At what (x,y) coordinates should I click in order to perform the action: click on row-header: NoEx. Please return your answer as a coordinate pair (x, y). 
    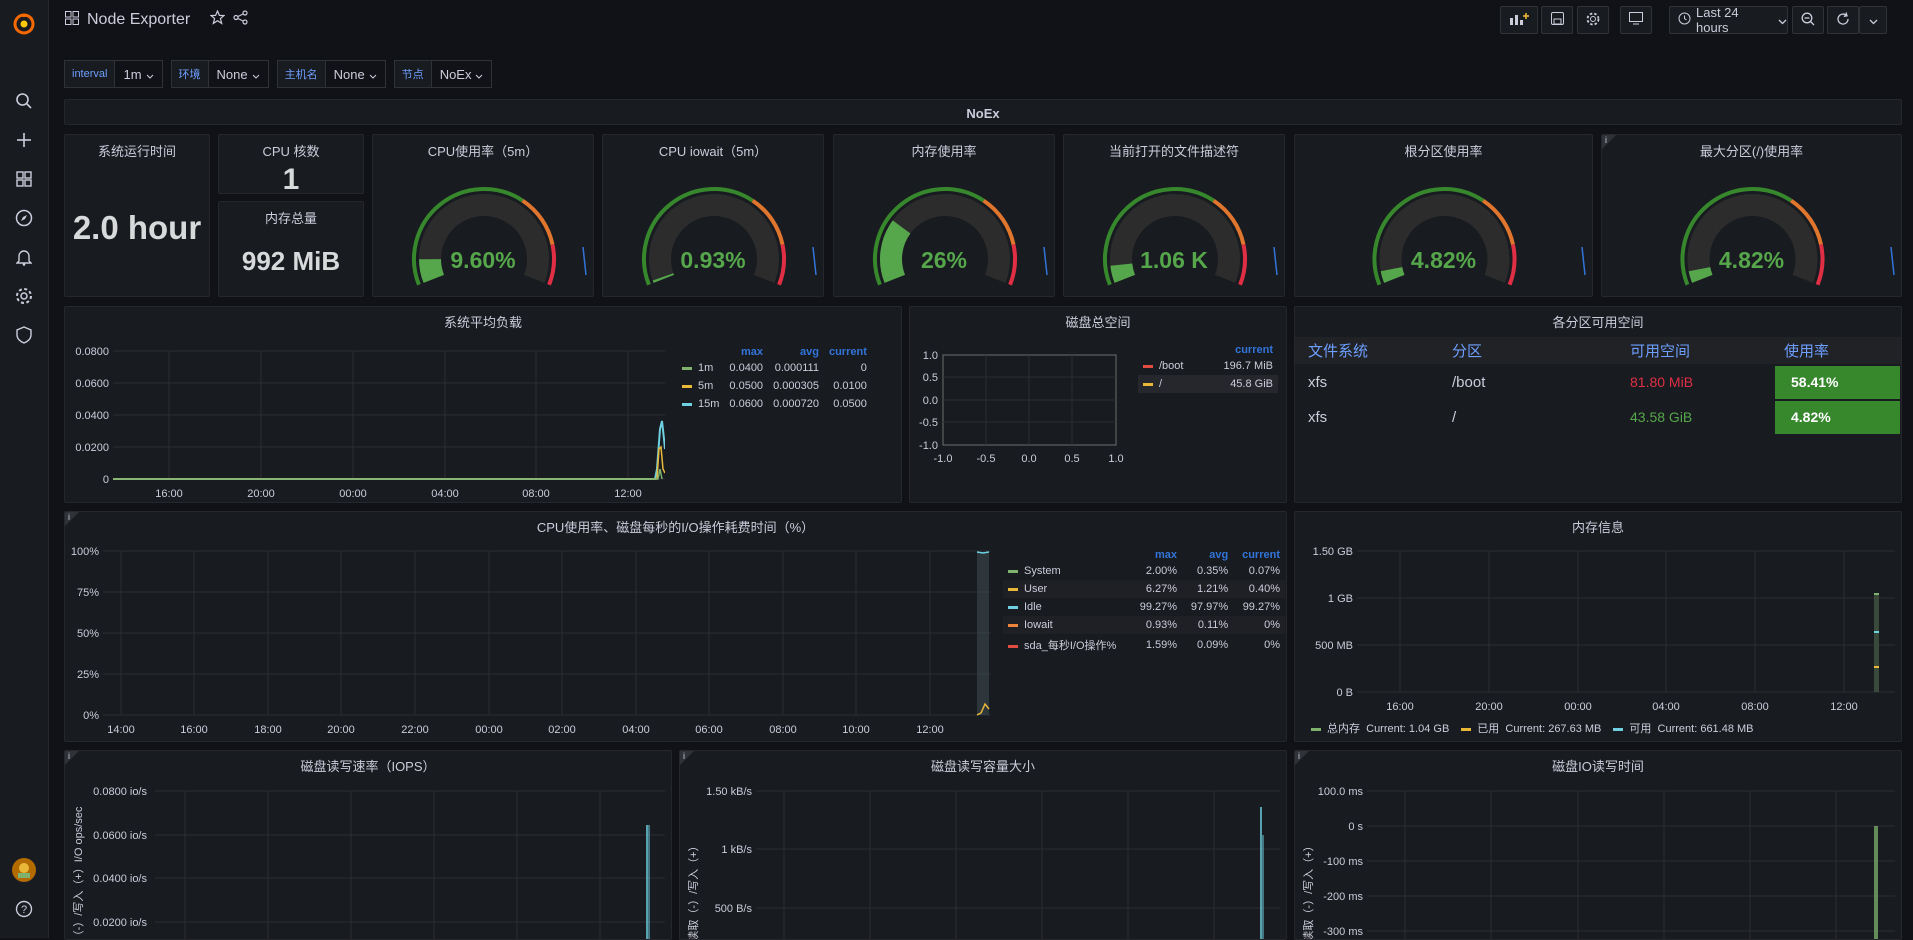
    Looking at the image, I should click on (983, 112).